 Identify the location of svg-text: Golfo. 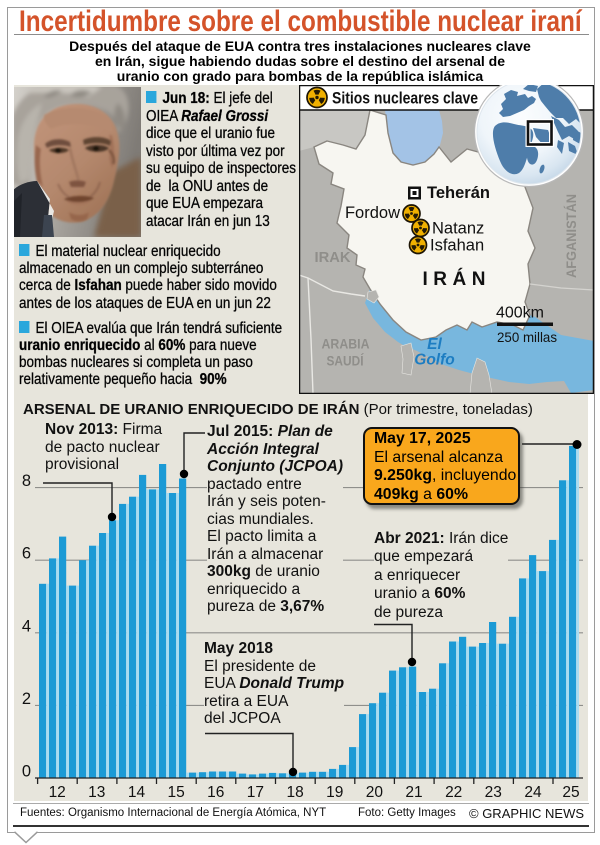
(434, 360).